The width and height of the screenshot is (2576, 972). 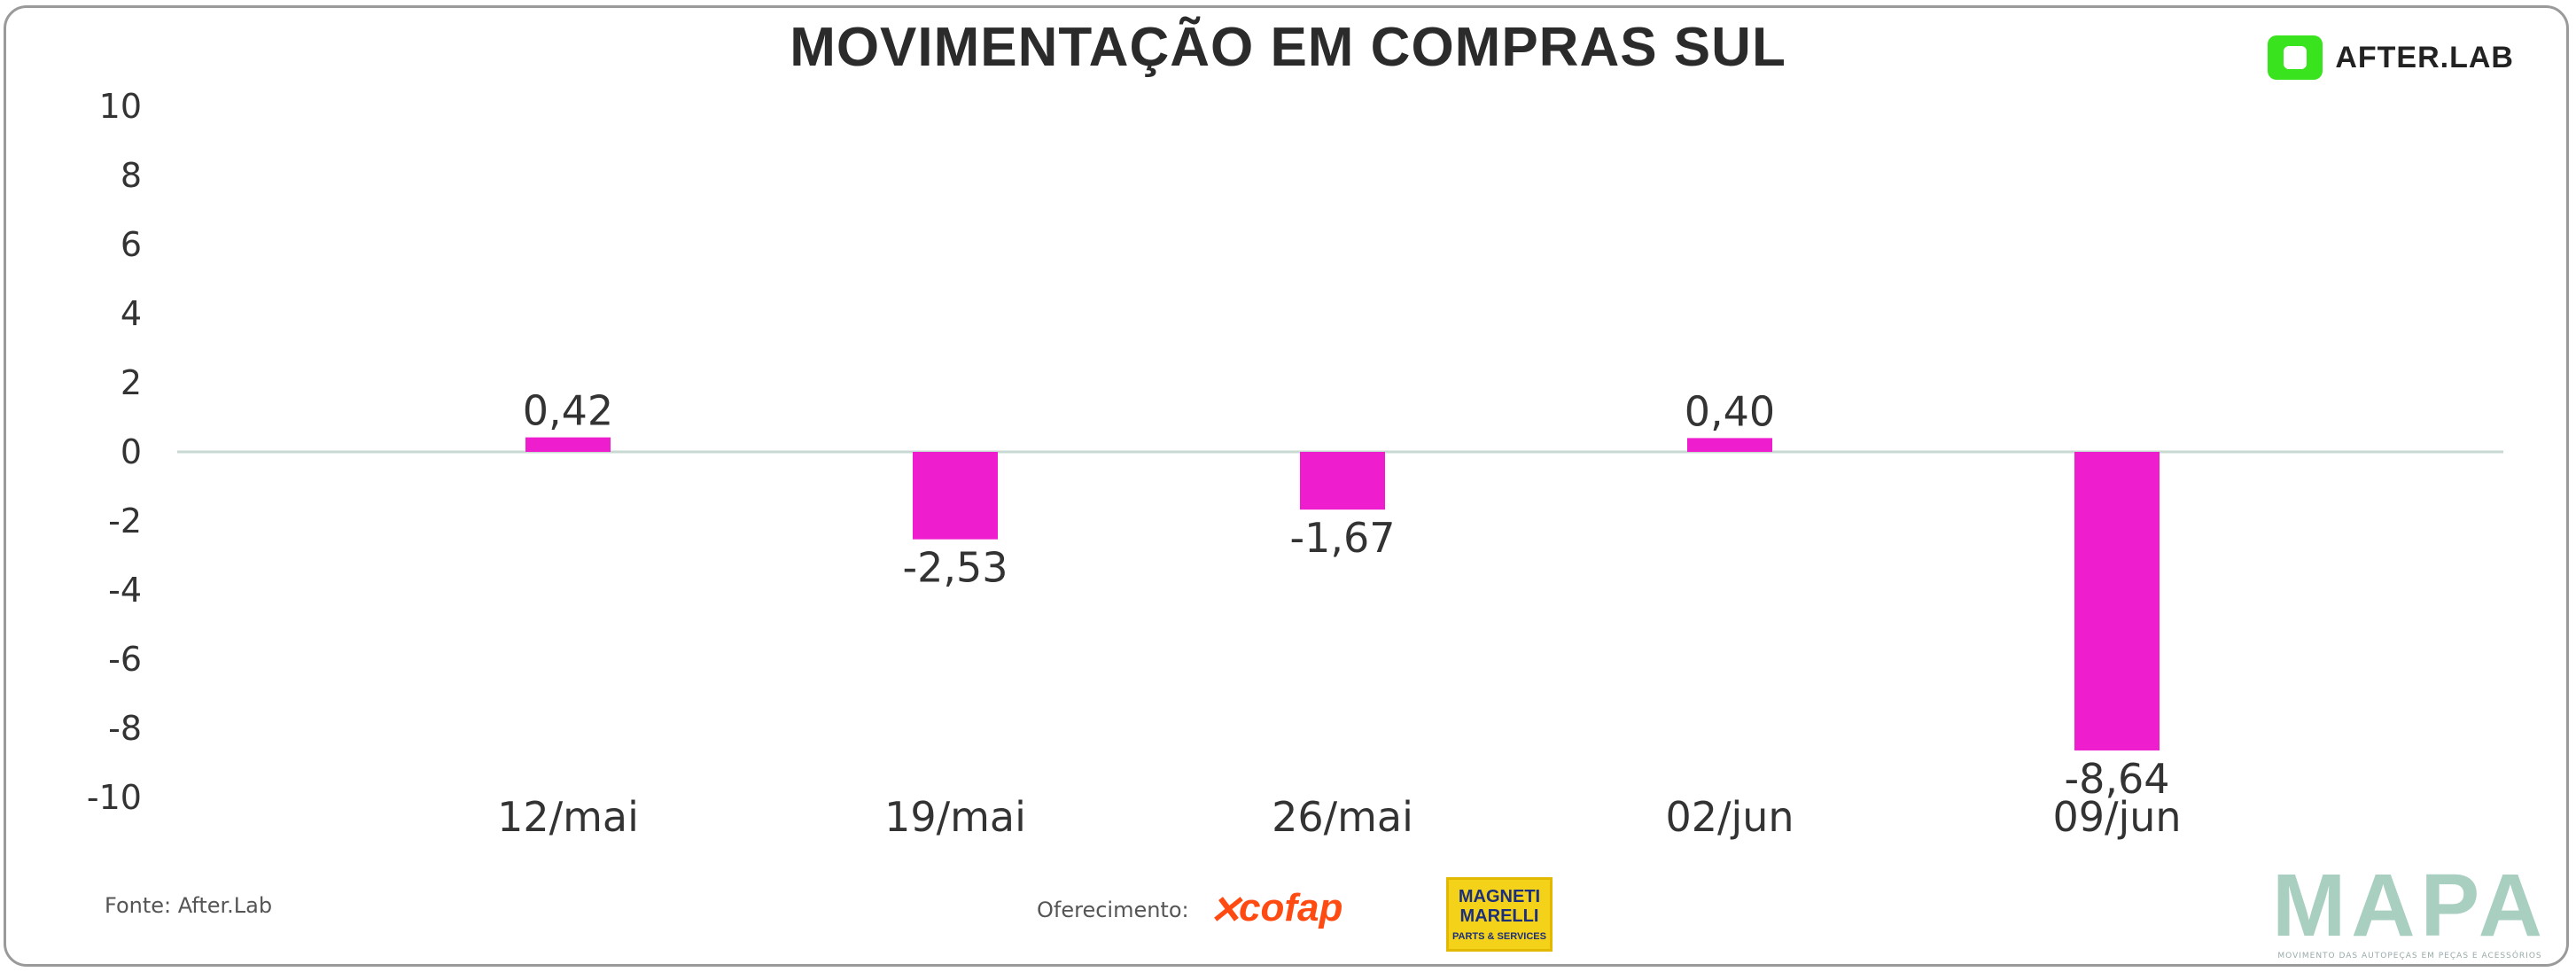 What do you see at coordinates (189, 905) in the screenshot?
I see `source-note: Fonte: After.Lab` at bounding box center [189, 905].